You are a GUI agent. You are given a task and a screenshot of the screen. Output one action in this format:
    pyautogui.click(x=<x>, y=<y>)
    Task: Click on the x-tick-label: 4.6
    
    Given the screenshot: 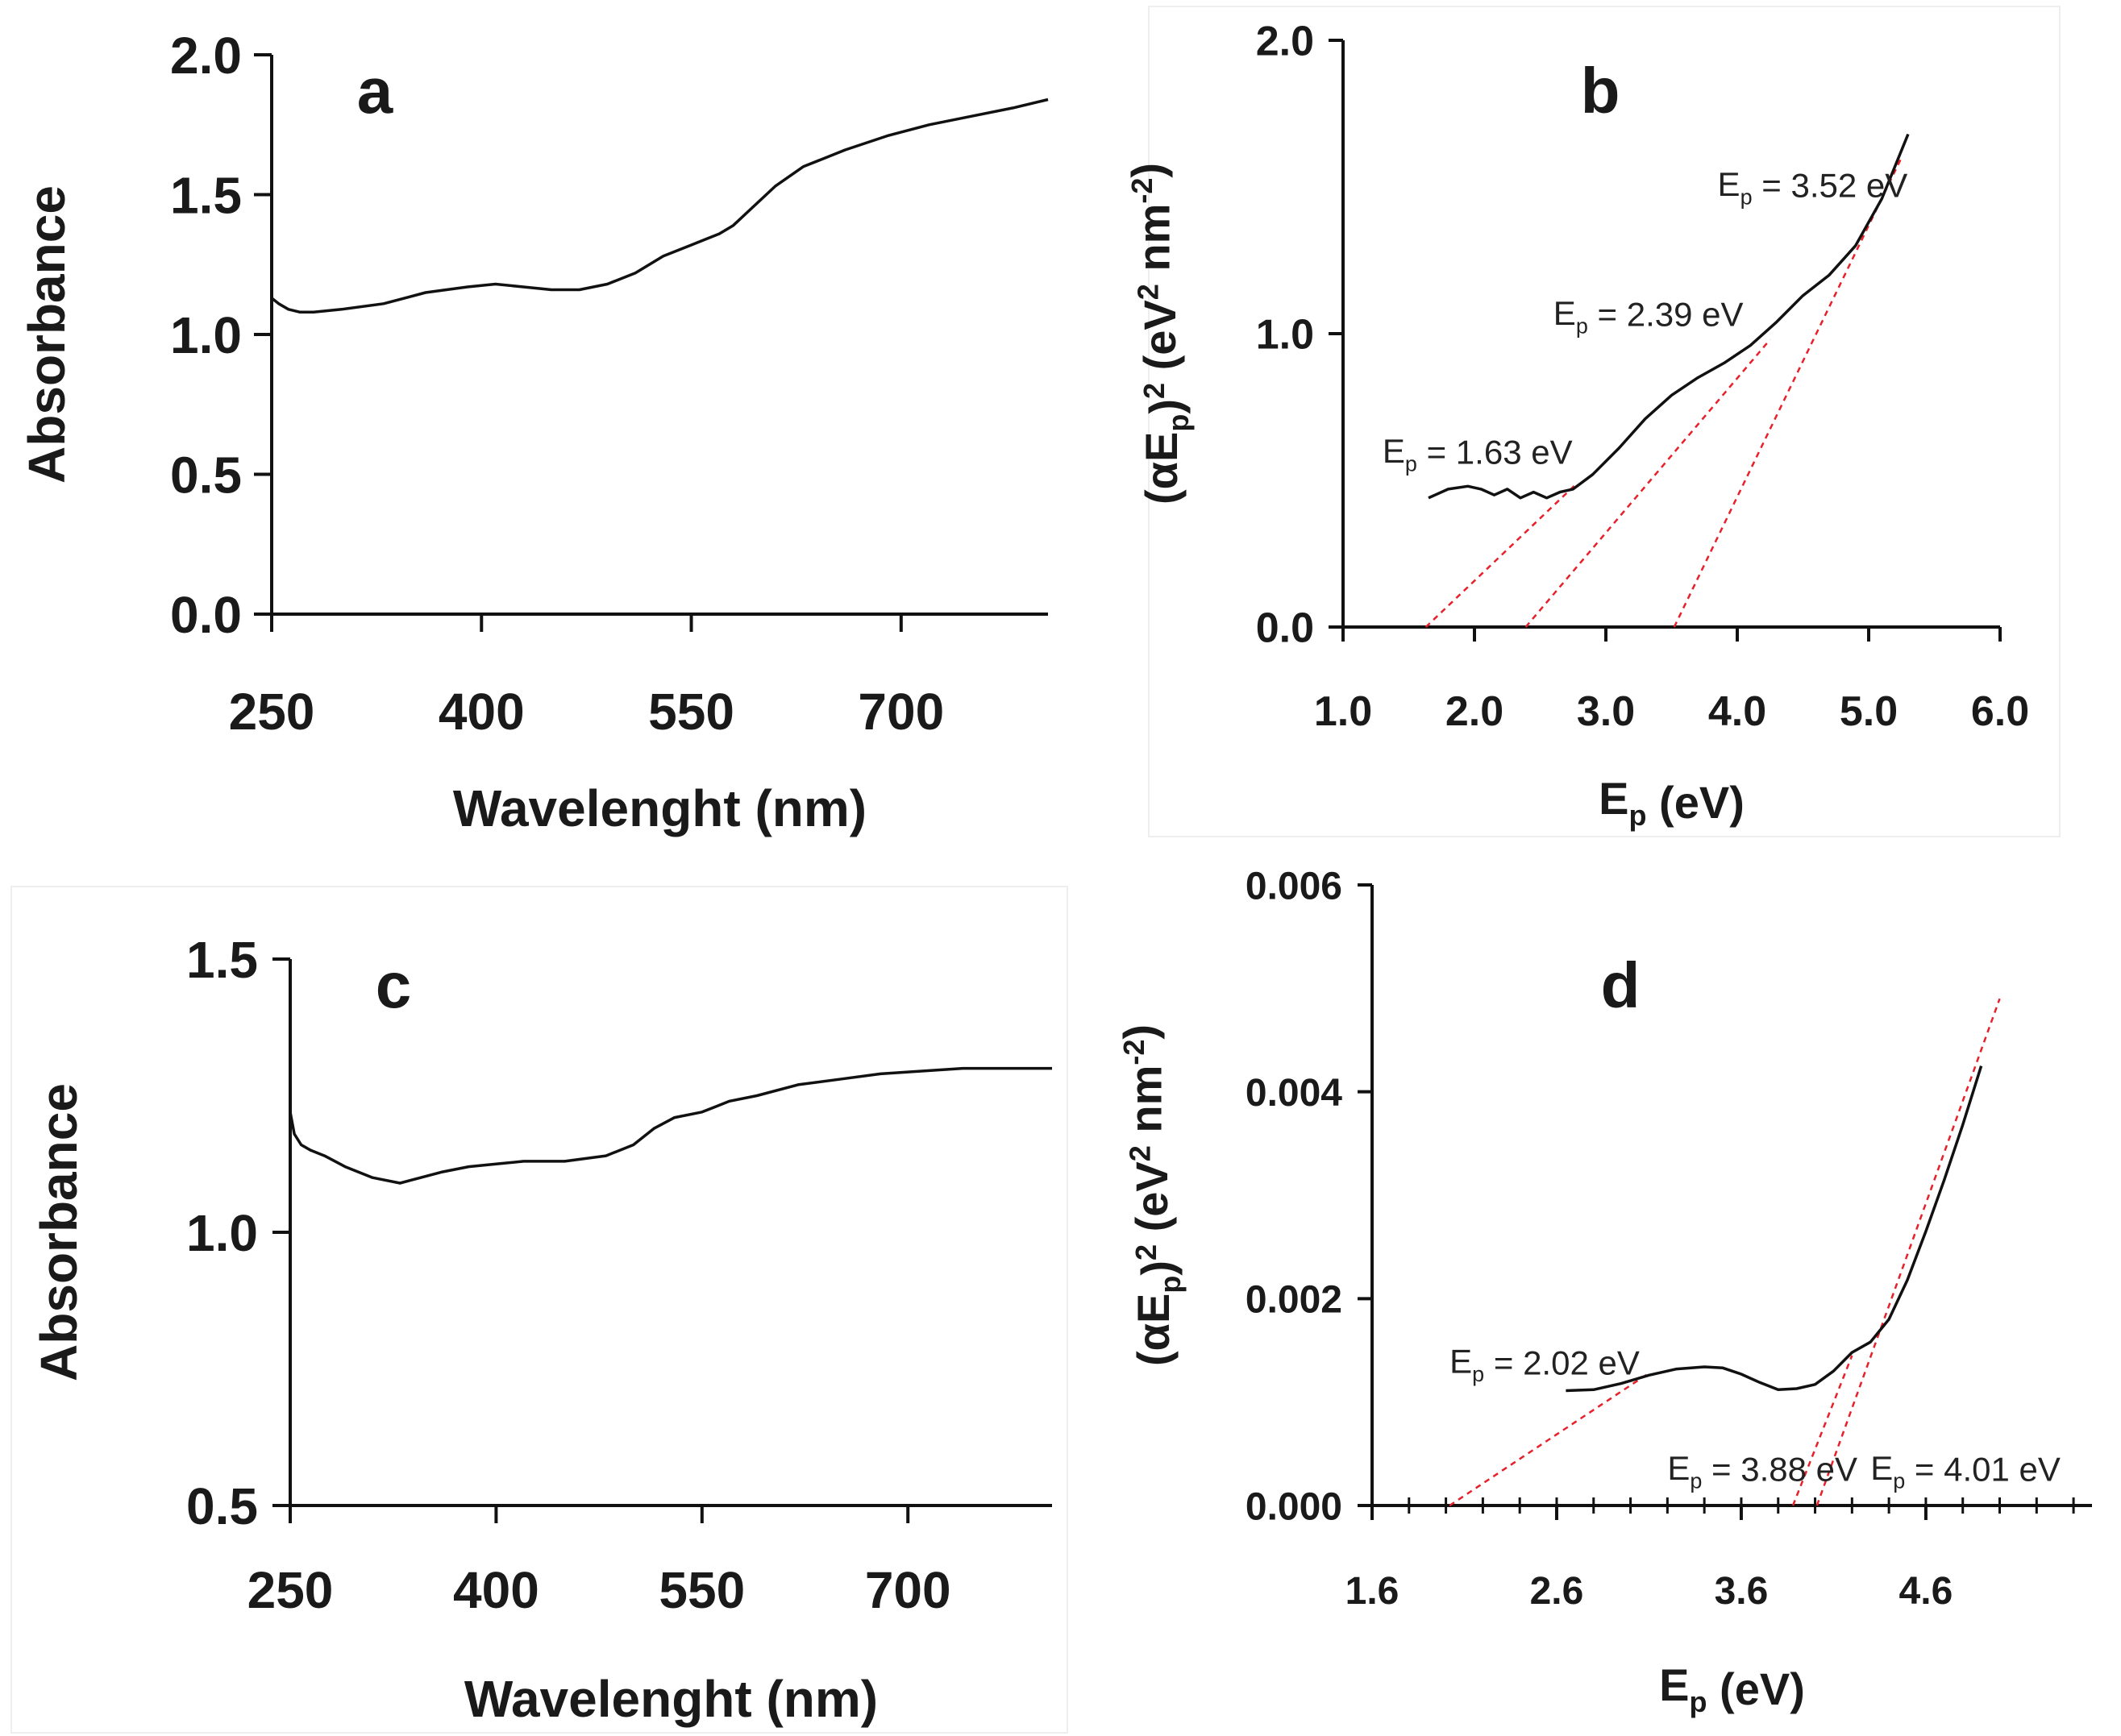 What is the action you would take?
    pyautogui.click(x=1926, y=1591)
    